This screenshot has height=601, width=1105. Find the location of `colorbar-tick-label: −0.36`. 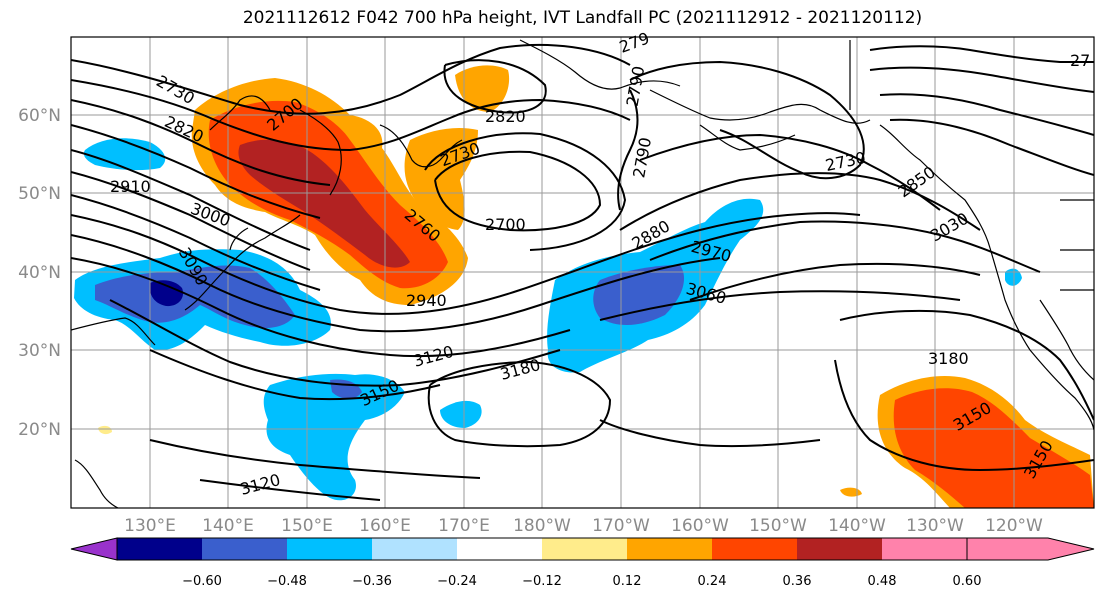

colorbar-tick-label: −0.36 is located at coordinates (372, 581).